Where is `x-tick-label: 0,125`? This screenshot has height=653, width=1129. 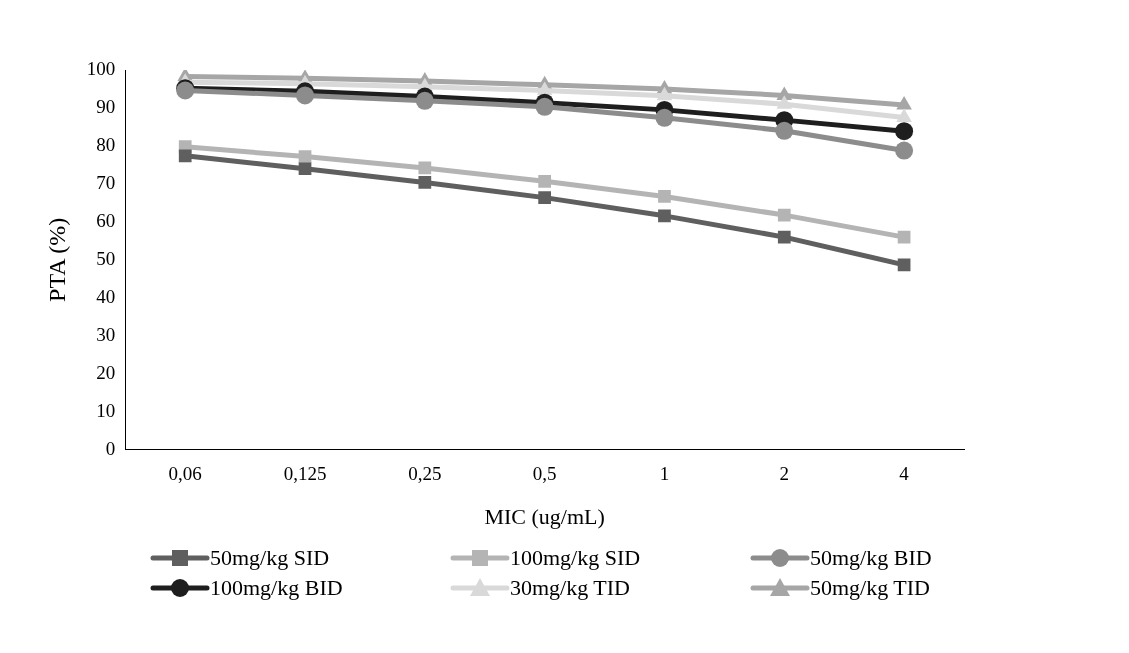
x-tick-label: 0,125 is located at coordinates (305, 474).